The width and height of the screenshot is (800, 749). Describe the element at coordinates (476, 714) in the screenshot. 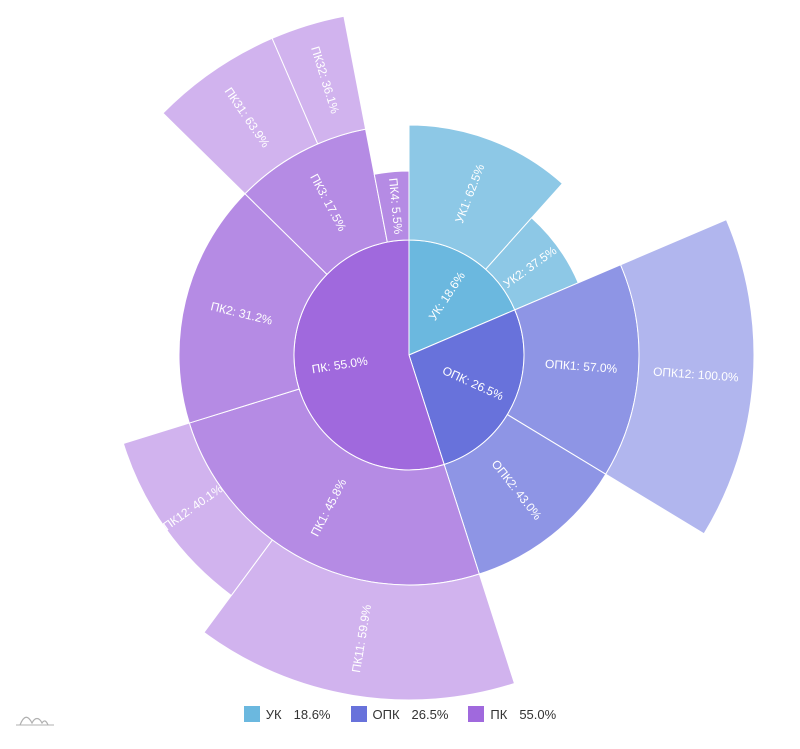

I see `legend-swatch-pk` at that location.